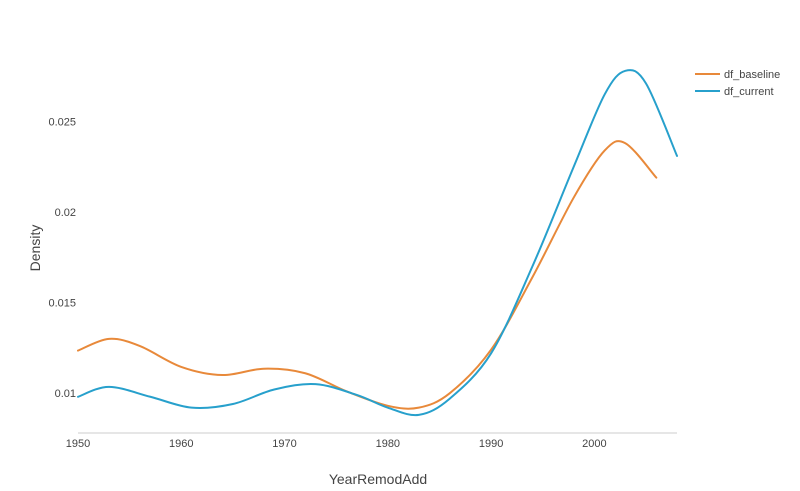  What do you see at coordinates (65, 394) in the screenshot?
I see `y-tick-label: 0.01` at bounding box center [65, 394].